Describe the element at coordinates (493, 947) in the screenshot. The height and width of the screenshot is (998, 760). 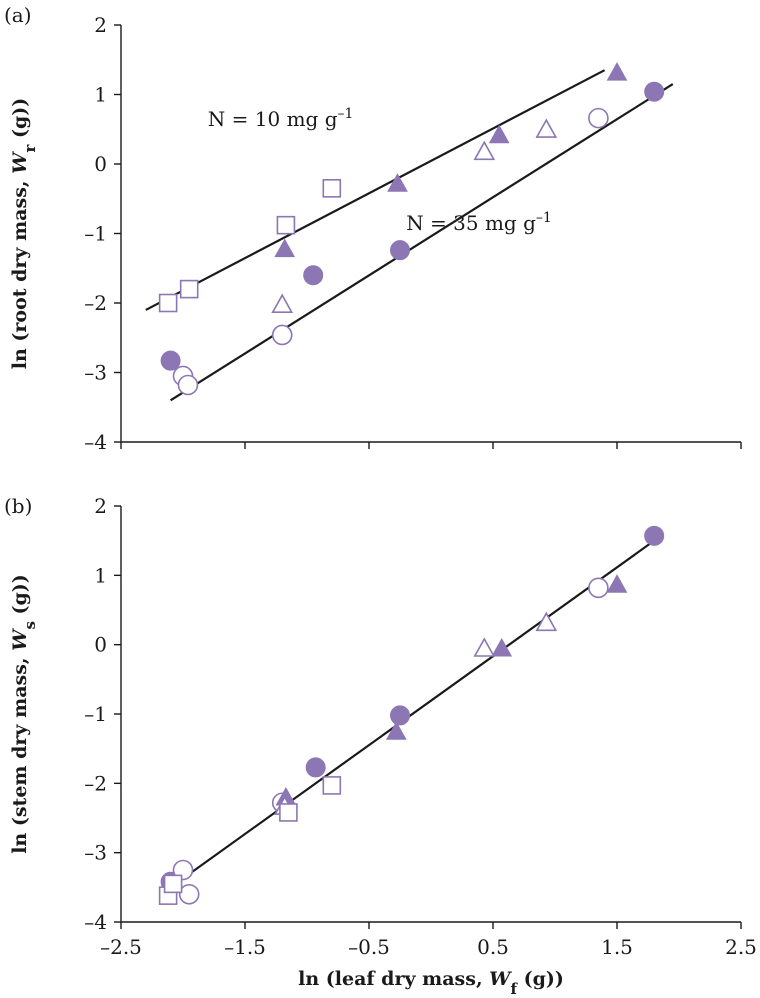
I see `x-tick-label: 0.5` at that location.